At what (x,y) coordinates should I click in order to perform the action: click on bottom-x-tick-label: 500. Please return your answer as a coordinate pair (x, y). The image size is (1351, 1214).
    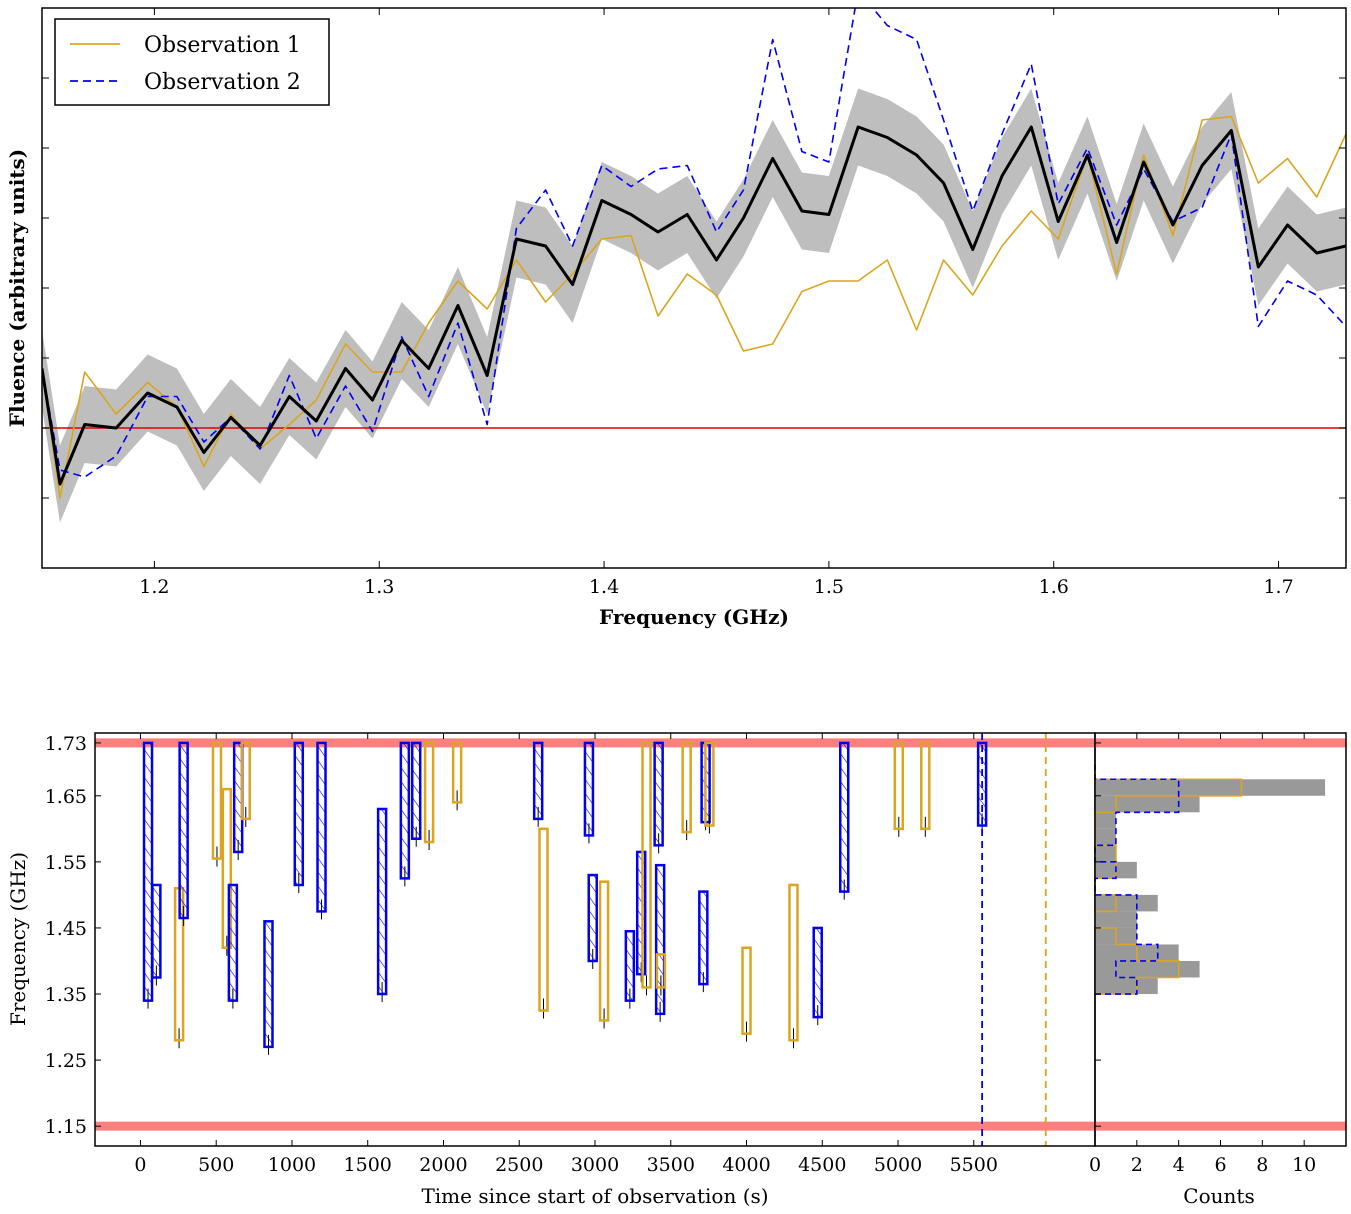
    Looking at the image, I should click on (216, 1165).